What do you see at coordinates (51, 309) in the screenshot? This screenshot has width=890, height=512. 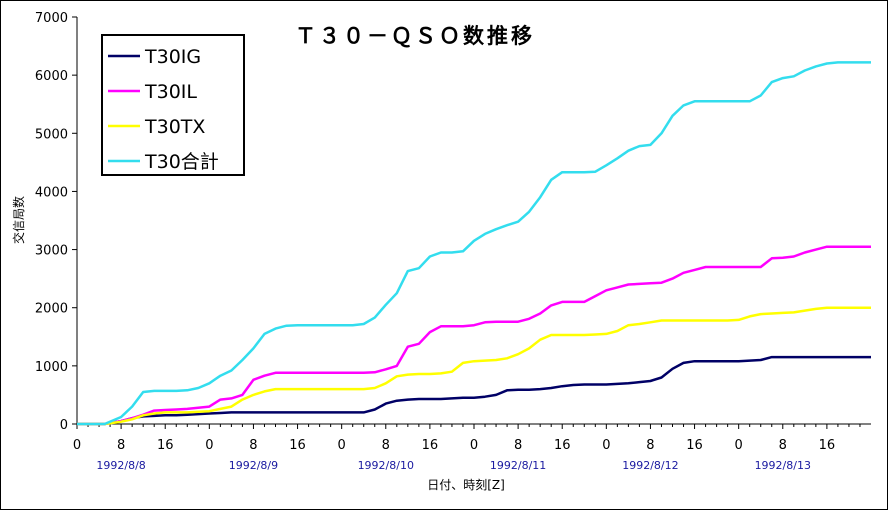 I see `y-tick-label: 2000` at bounding box center [51, 309].